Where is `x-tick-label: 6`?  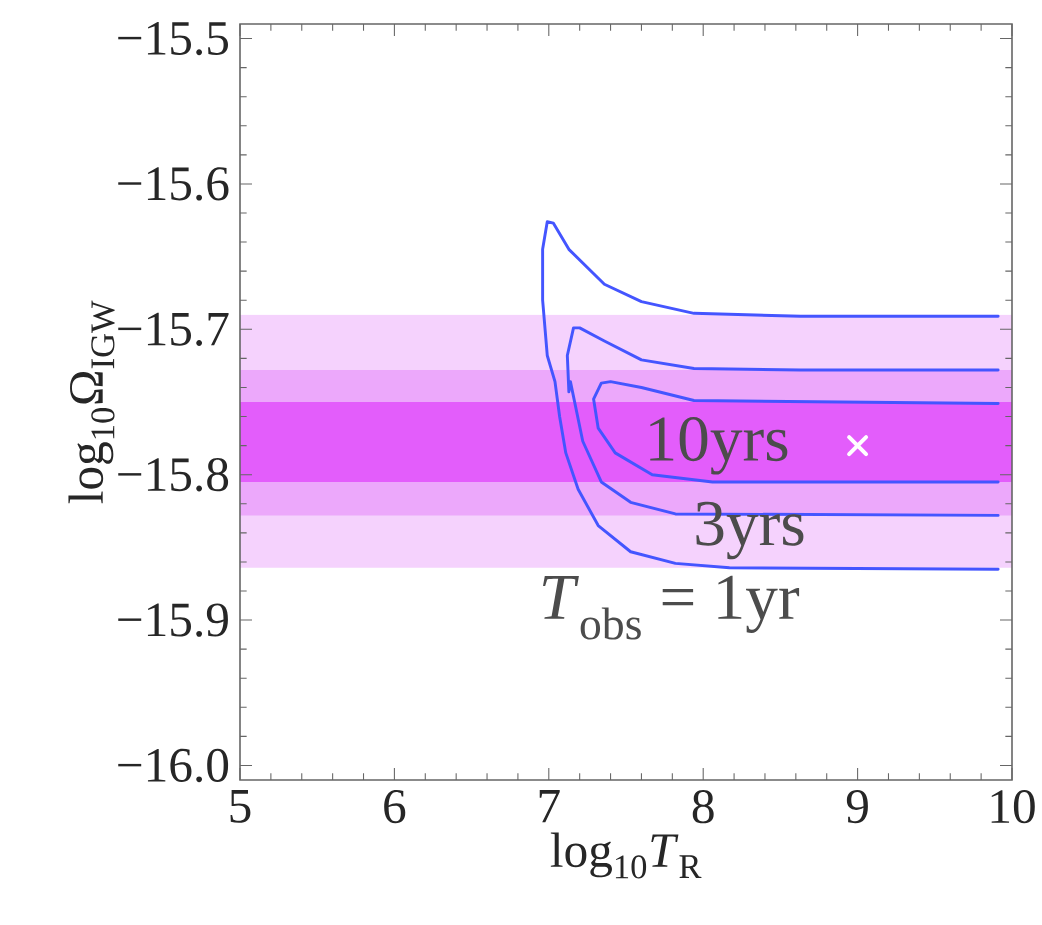 x-tick-label: 6 is located at coordinates (395, 807).